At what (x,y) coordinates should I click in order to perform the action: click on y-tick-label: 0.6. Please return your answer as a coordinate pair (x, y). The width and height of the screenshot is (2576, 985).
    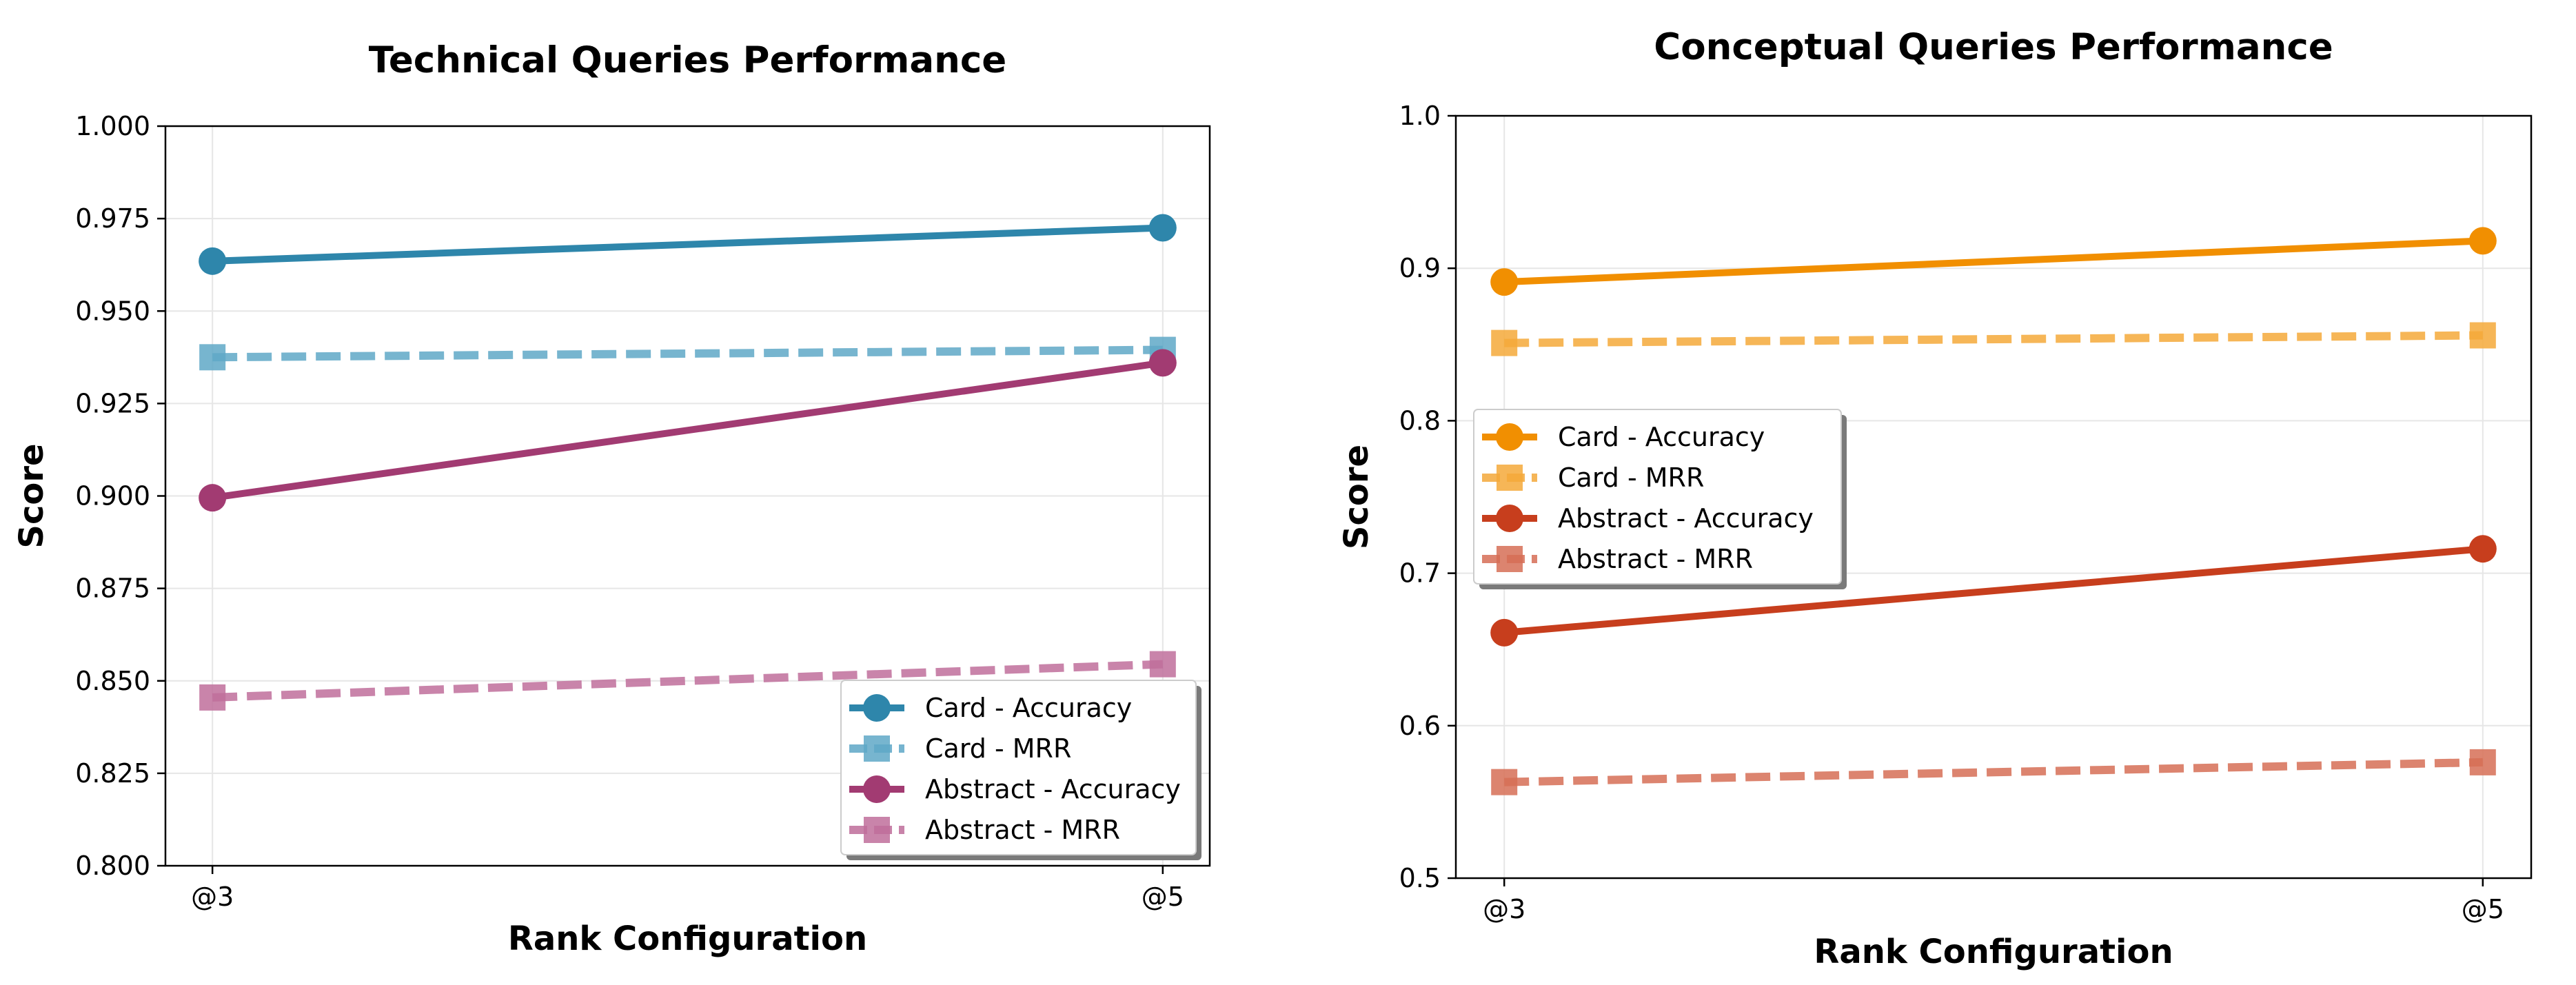
    Looking at the image, I should click on (1420, 726).